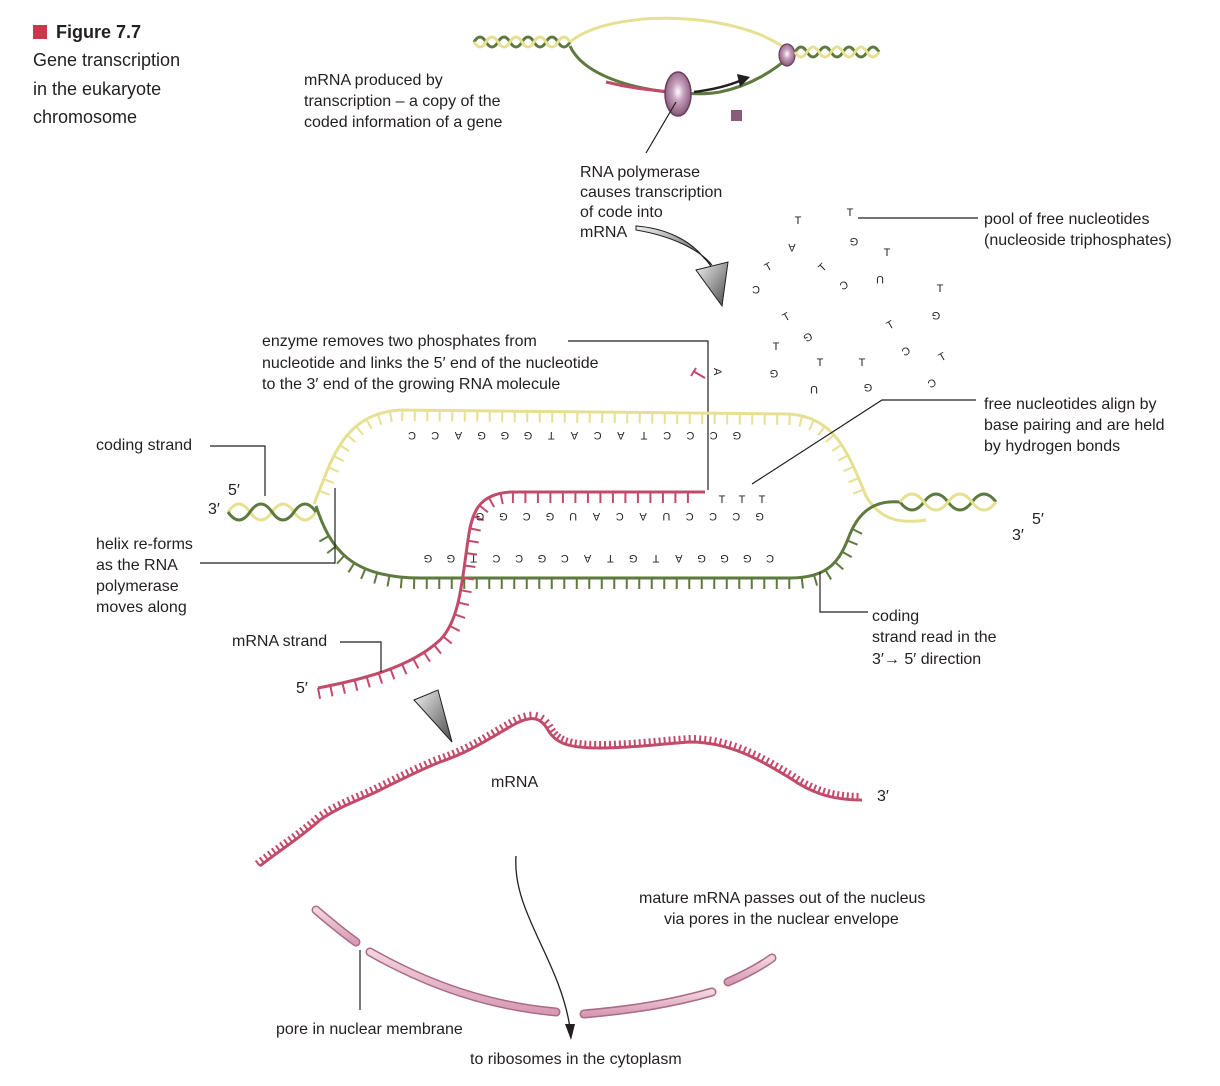  What do you see at coordinates (234, 490) in the screenshot?
I see `left-5-prime: 5′` at bounding box center [234, 490].